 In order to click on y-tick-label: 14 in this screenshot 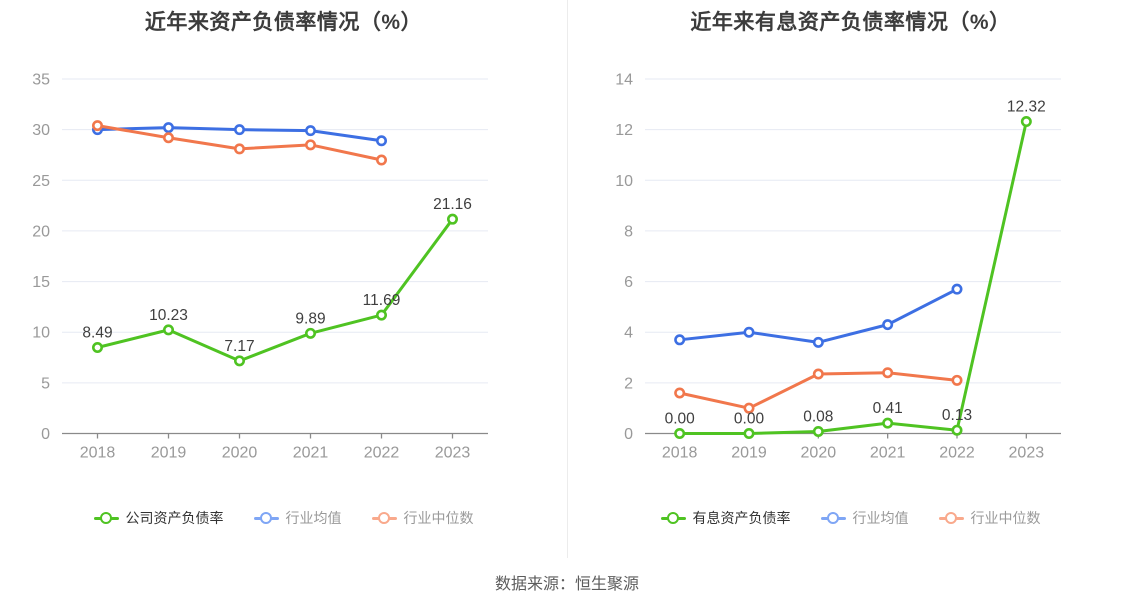, I will do `click(624, 80)`.